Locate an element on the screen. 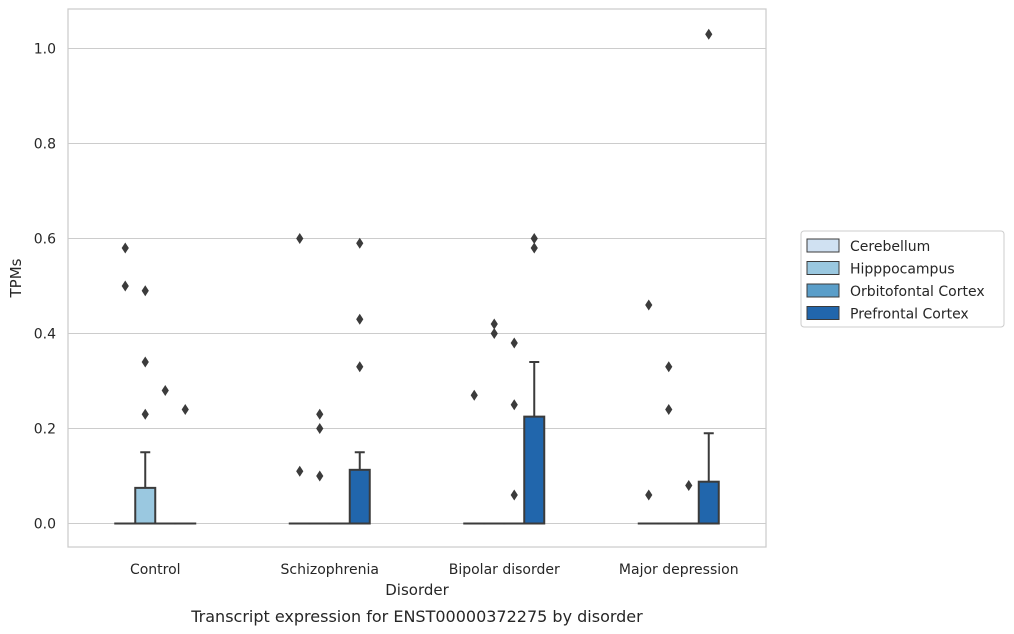  y-tick-label: 1.0 is located at coordinates (45, 50).